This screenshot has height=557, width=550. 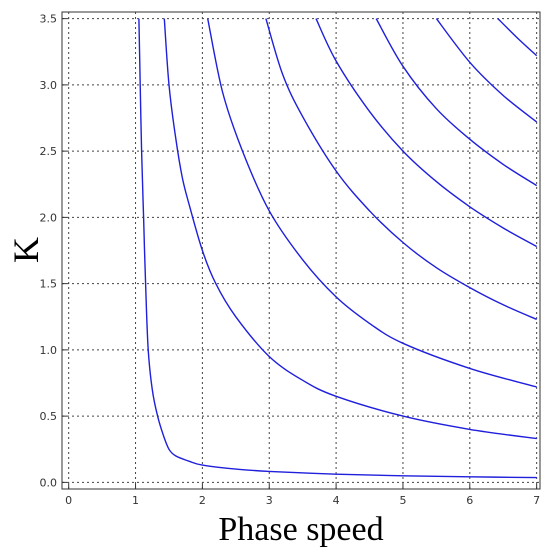 I want to click on y-tick-label: 2.5, so click(x=49, y=151).